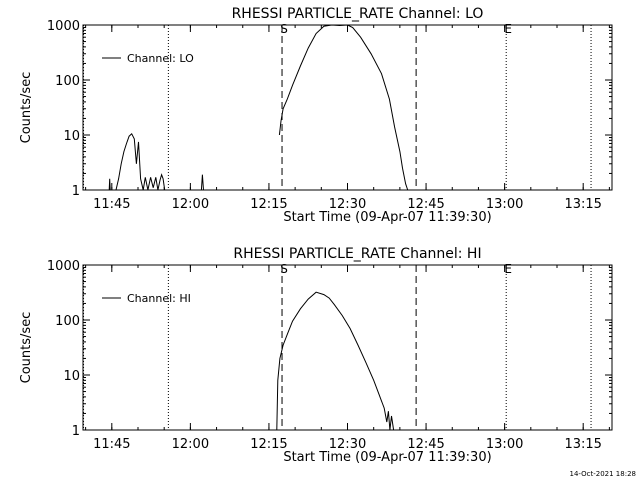 The image size is (640, 480). I want to click on timestamp-label: 14-Oct-2021 18:28, so click(603, 474).